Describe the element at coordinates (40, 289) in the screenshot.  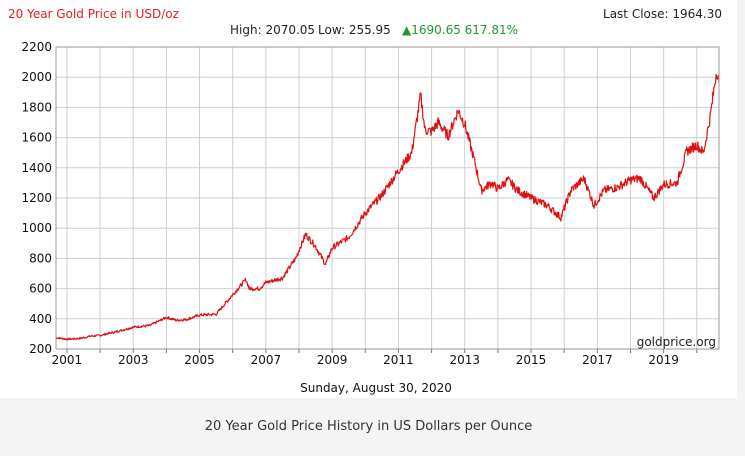
I see `y-tick-label: 600` at that location.